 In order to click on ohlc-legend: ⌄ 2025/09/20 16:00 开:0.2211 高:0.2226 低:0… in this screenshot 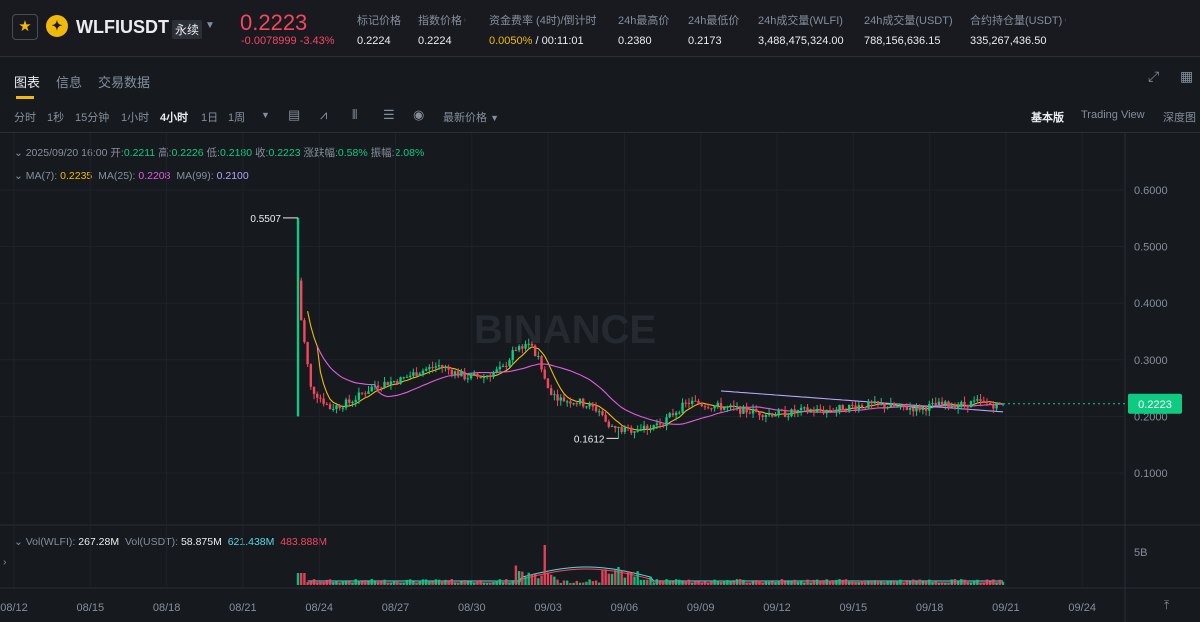, I will do `click(219, 152)`.